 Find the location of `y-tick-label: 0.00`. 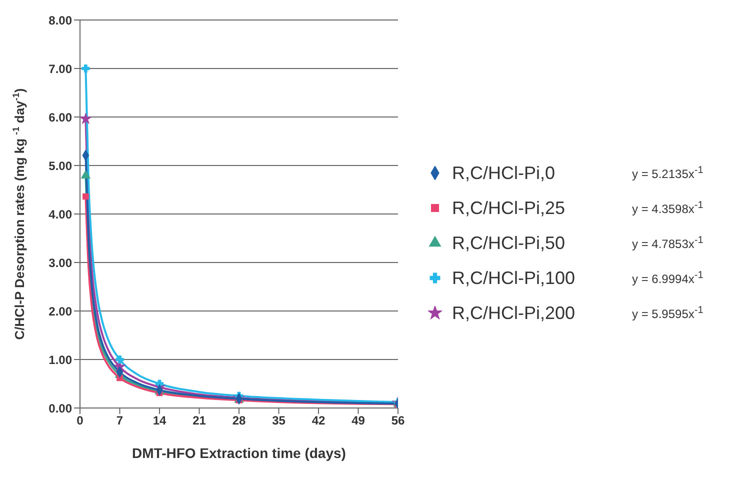

y-tick-label: 0.00 is located at coordinates (60, 408).